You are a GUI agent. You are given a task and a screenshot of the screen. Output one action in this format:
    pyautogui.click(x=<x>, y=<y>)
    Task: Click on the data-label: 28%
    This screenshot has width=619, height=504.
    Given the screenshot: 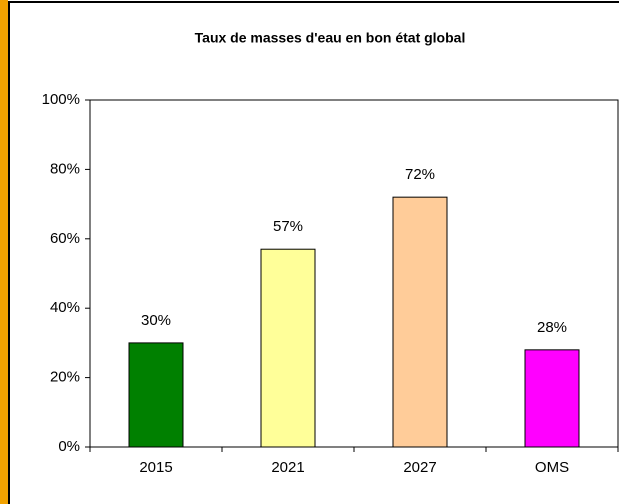 What is the action you would take?
    pyautogui.click(x=552, y=327)
    